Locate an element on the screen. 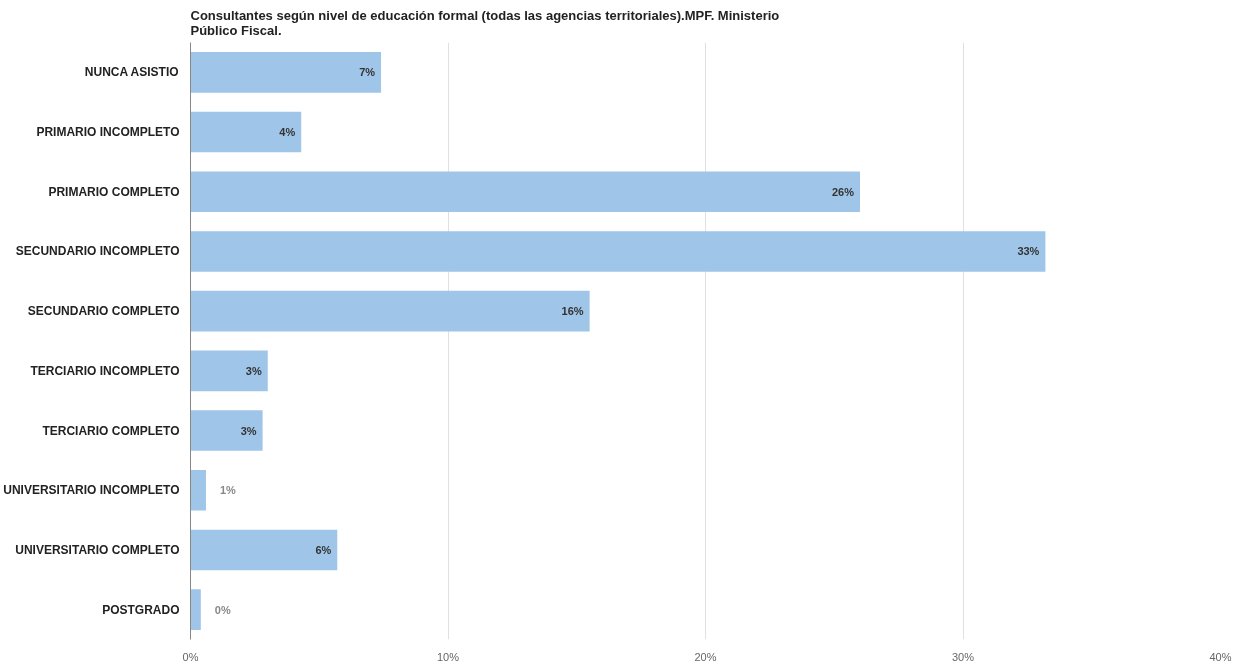 This screenshot has height=672, width=1249. y-tick-label: TERCIARIO INCOMPLETO is located at coordinates (105, 370).